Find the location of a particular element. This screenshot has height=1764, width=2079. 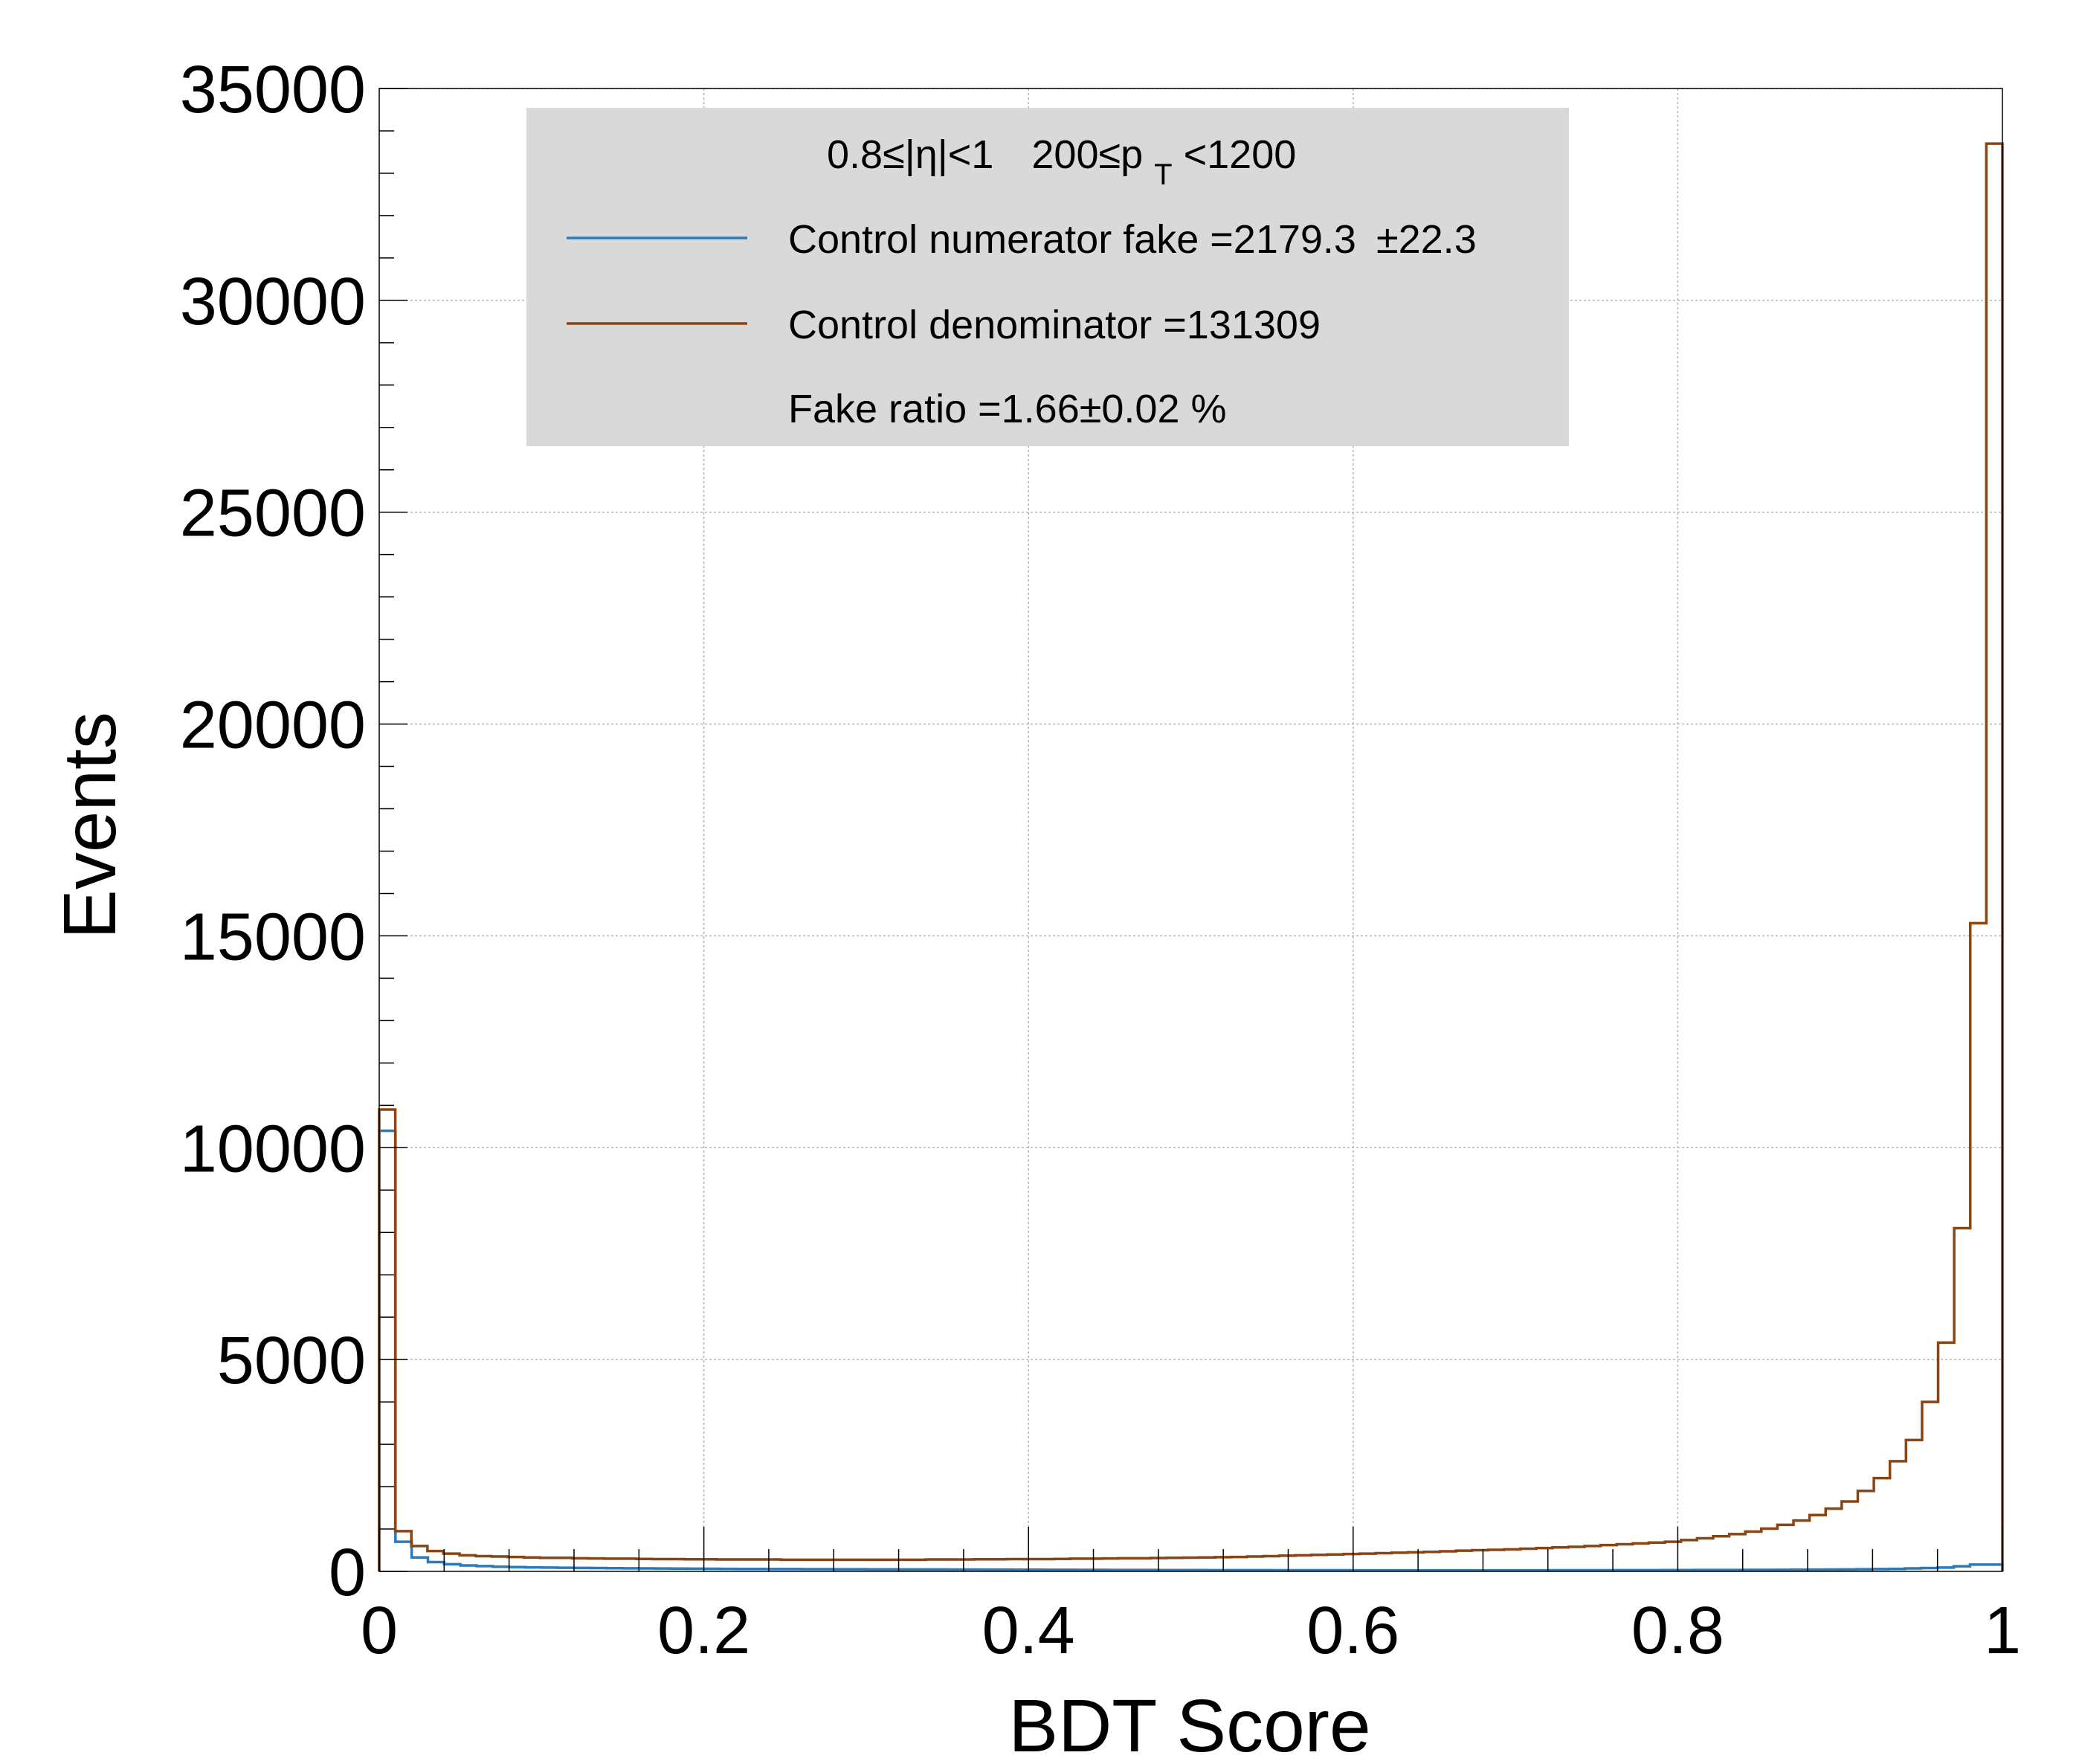

y-axis-title: Events is located at coordinates (90, 826).